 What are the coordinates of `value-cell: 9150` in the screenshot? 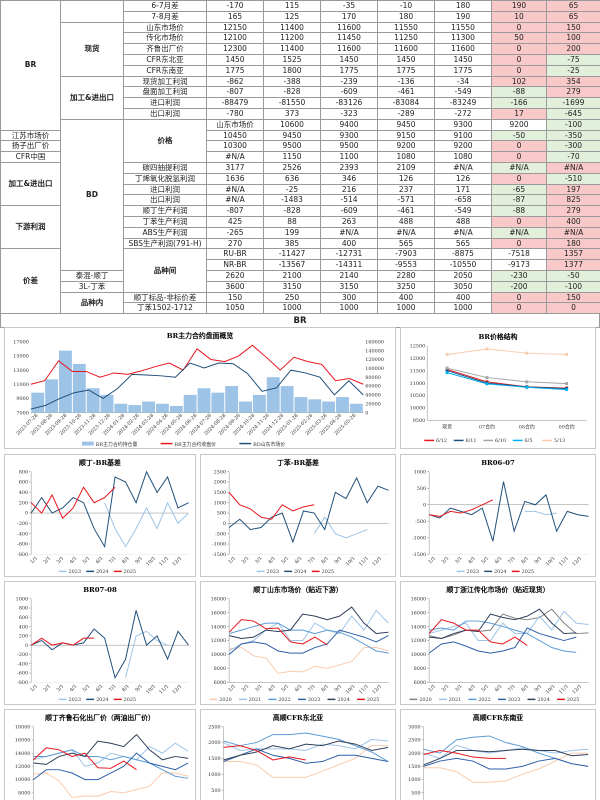 It's located at (406, 135).